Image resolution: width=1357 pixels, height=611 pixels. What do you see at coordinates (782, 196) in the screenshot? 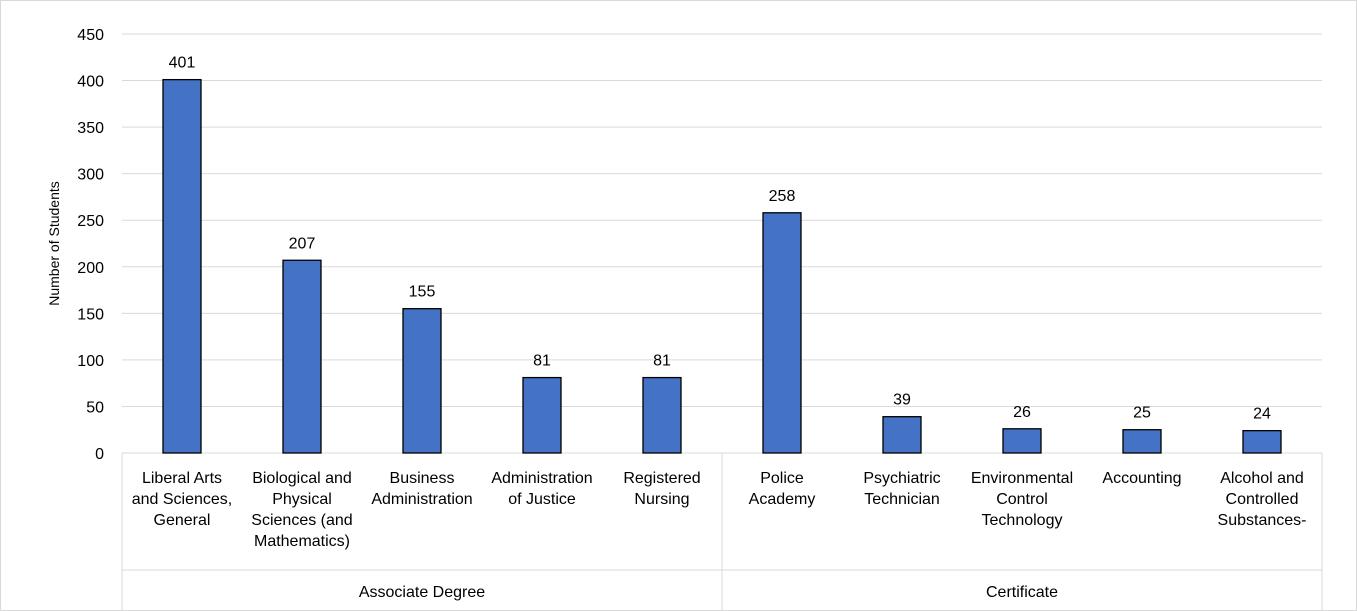
I see `data-label: 258` at bounding box center [782, 196].